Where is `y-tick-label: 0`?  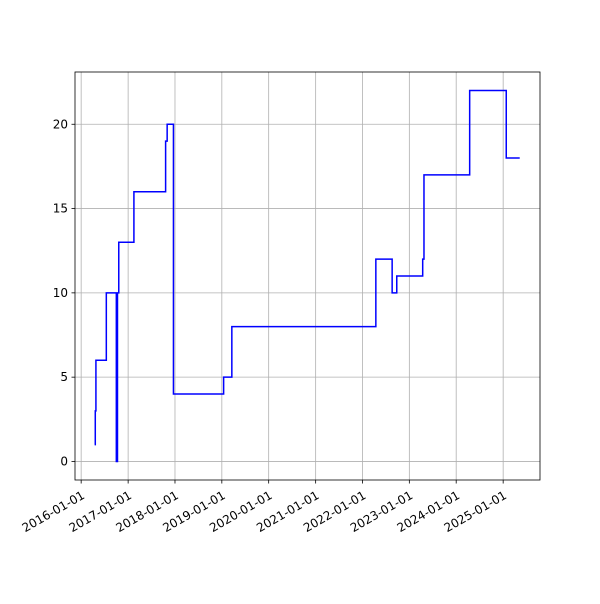 y-tick-label: 0 is located at coordinates (64, 461).